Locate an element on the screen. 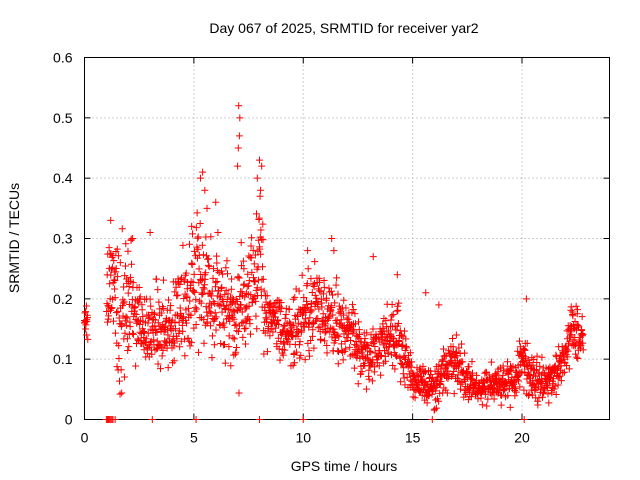  x-tick-labels: 0 5 10 15 20 is located at coordinates (305, 438).